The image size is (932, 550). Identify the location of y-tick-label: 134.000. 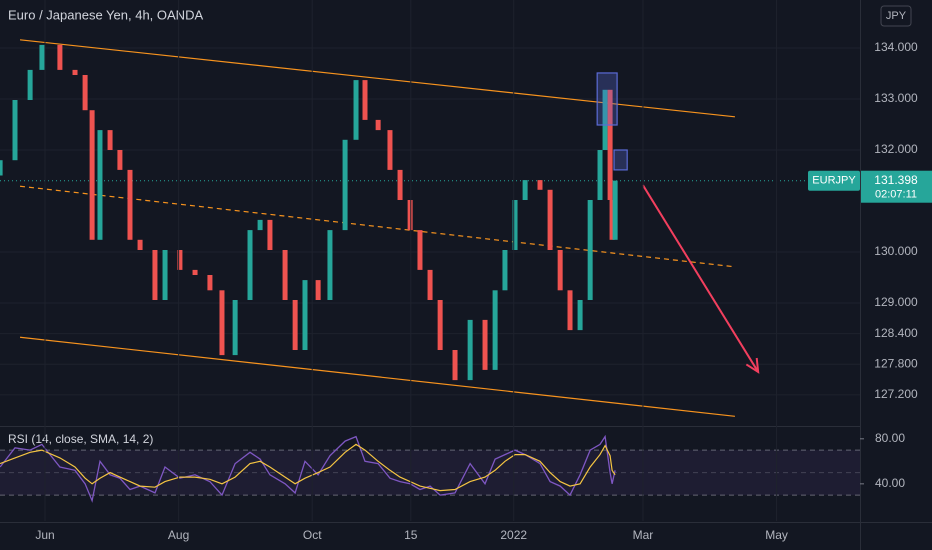
(896, 47).